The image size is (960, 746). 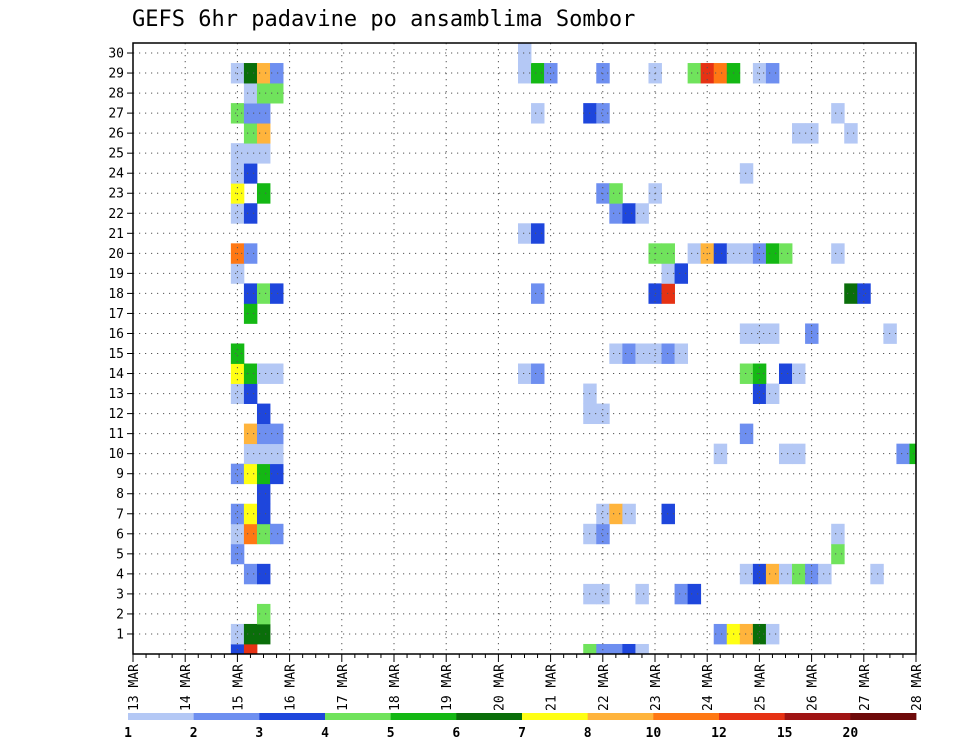 What do you see at coordinates (194, 733) in the screenshot?
I see `legend-label: 2` at bounding box center [194, 733].